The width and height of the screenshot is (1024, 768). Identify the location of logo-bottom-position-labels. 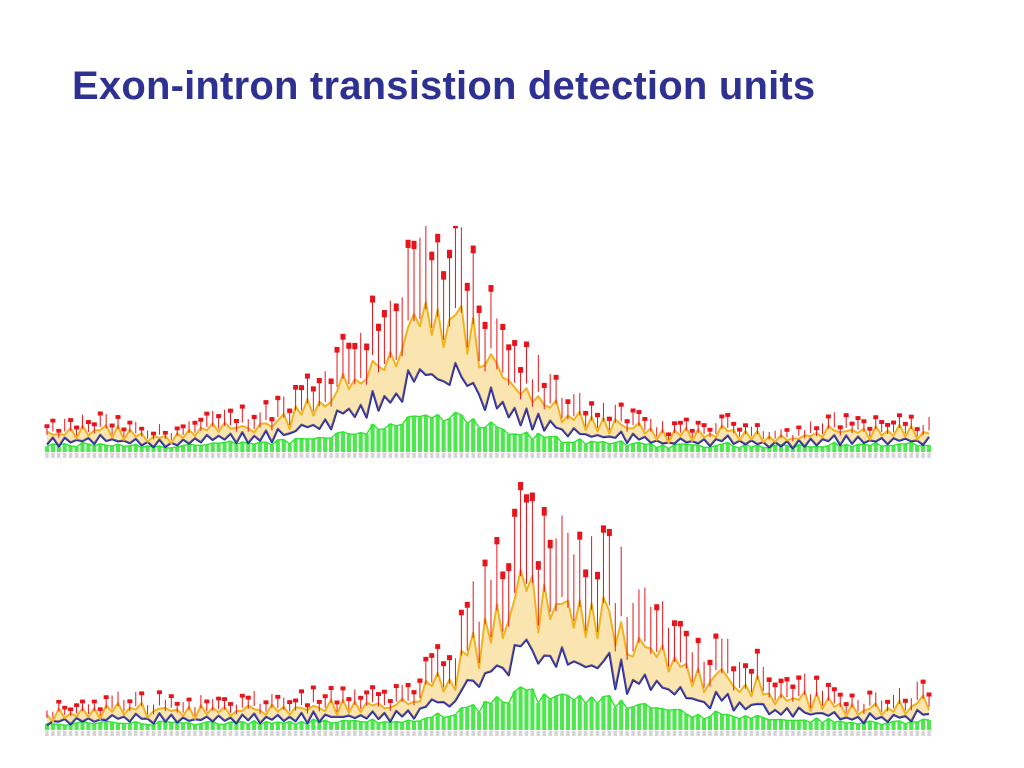
(488, 733).